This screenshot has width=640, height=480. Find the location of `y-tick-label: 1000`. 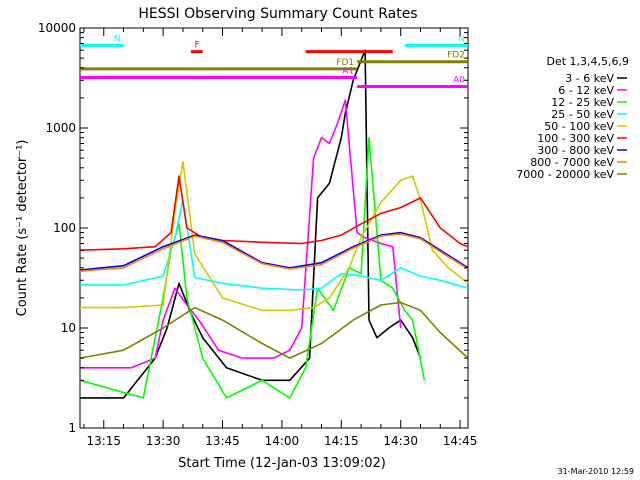

y-tick-label: 1000 is located at coordinates (60, 128).